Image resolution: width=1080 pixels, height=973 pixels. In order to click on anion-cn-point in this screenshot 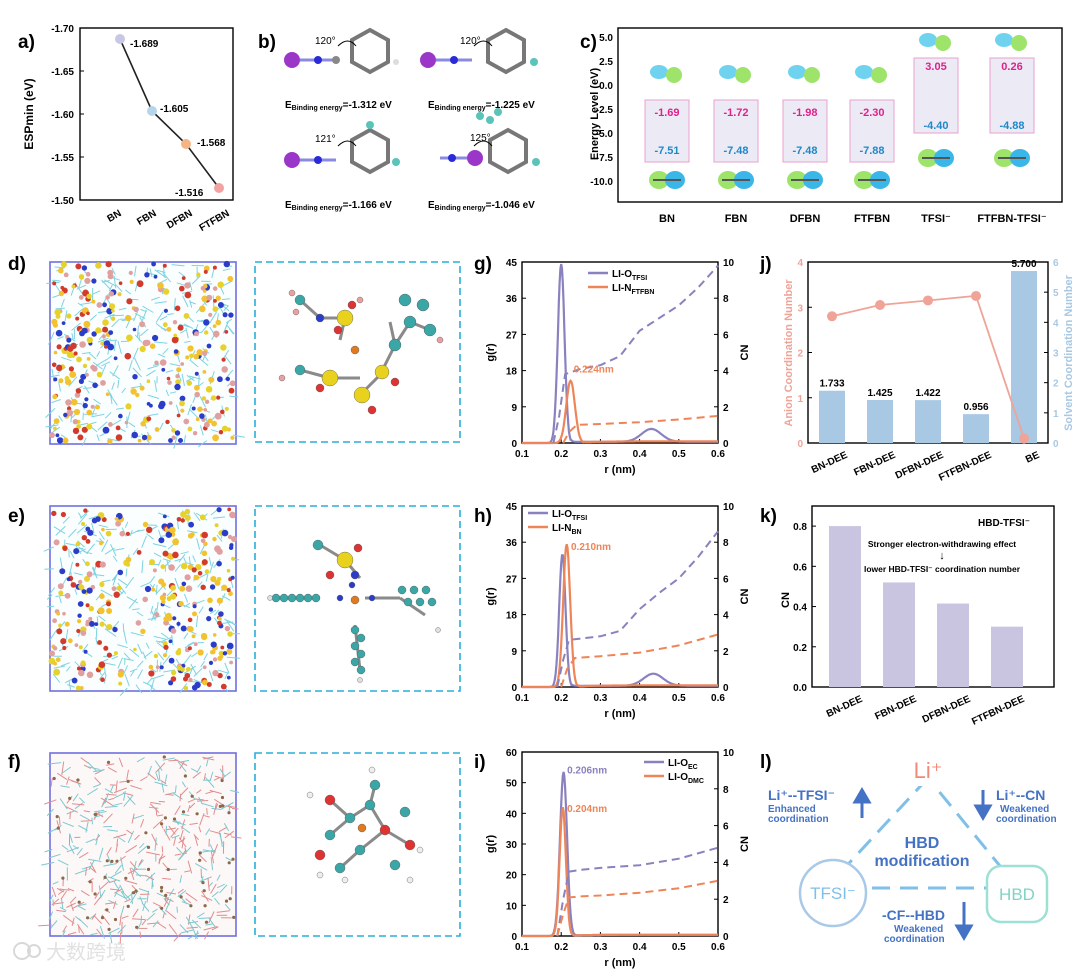, I will do `click(880, 304)`.